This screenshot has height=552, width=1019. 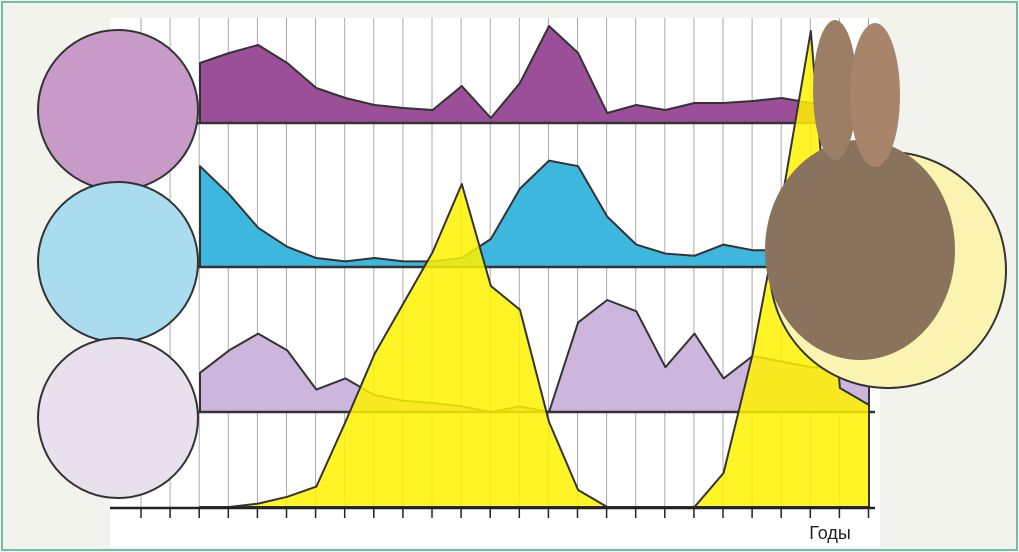 I want to click on wolf-picture, so click(x=118, y=262).